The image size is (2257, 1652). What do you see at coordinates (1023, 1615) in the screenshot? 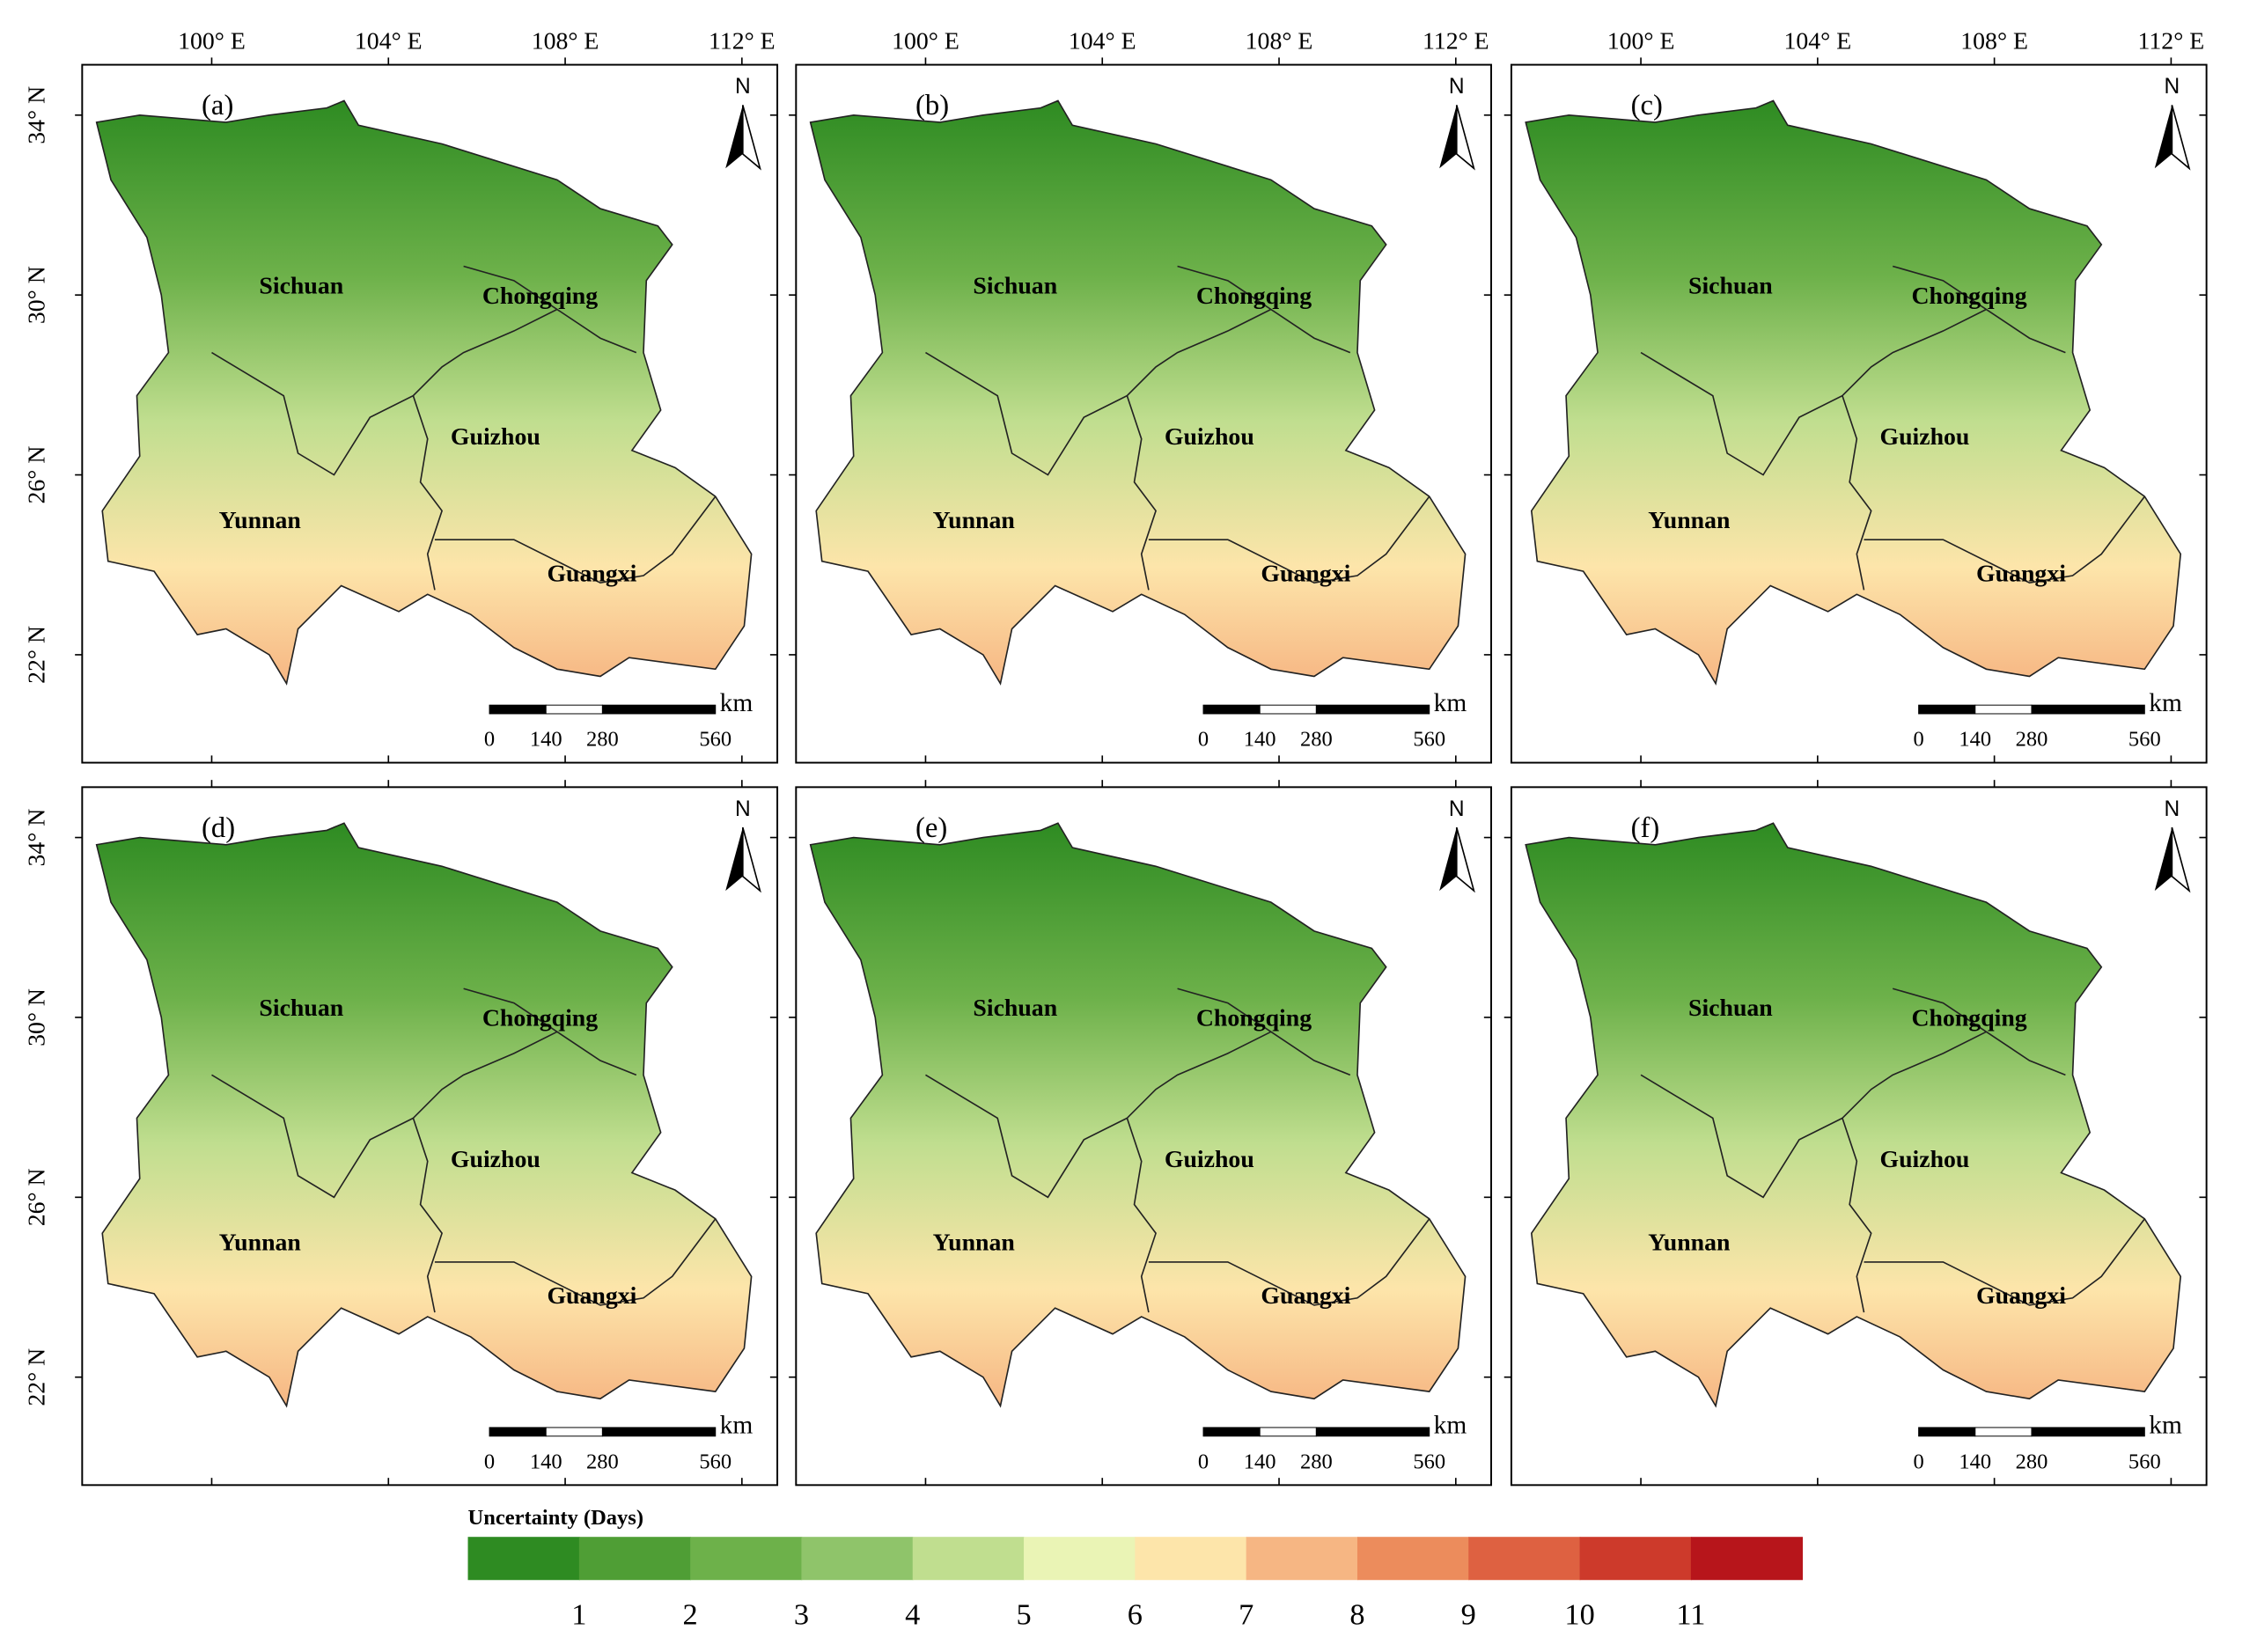
I see `legend-tick-label: 5` at bounding box center [1023, 1615].